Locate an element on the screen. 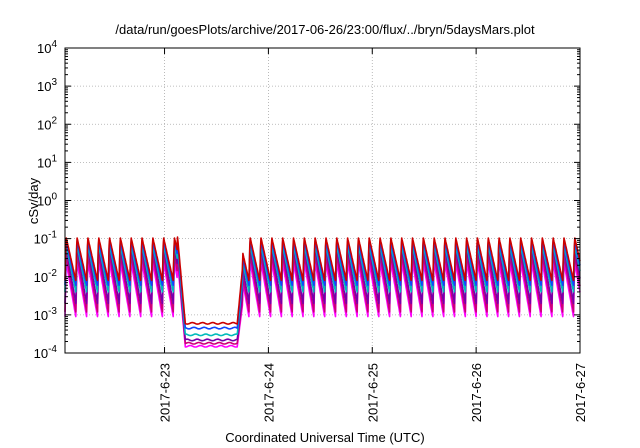 This screenshot has height=448, width=640. y-tick-label: 10⁻⁴ is located at coordinates (46, 352).